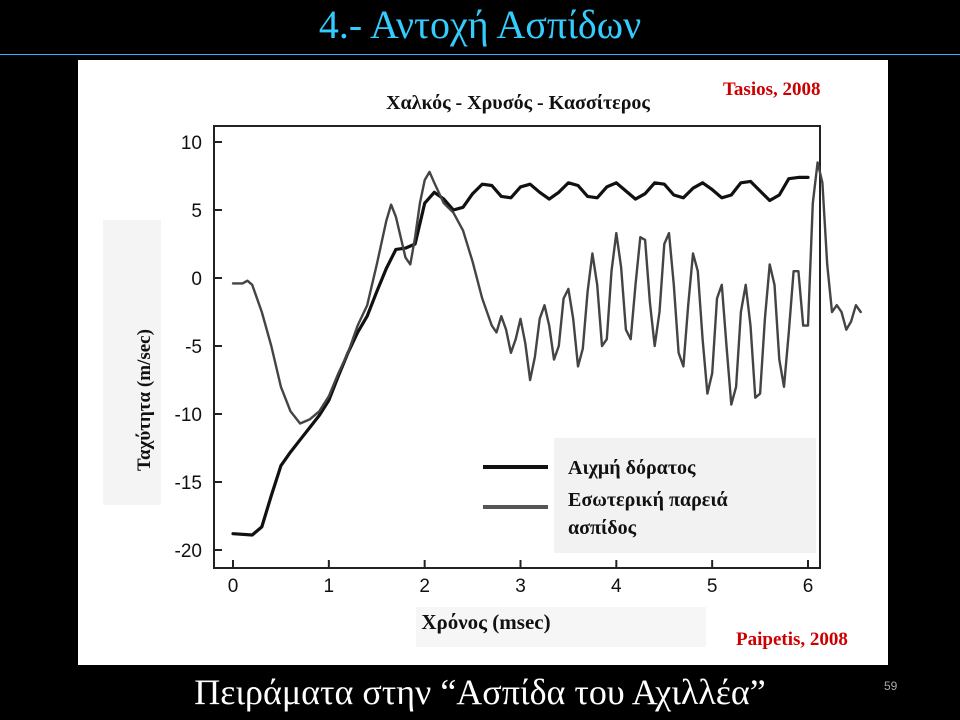 This screenshot has height=720, width=960. I want to click on y-tick-label: 5, so click(196, 211).